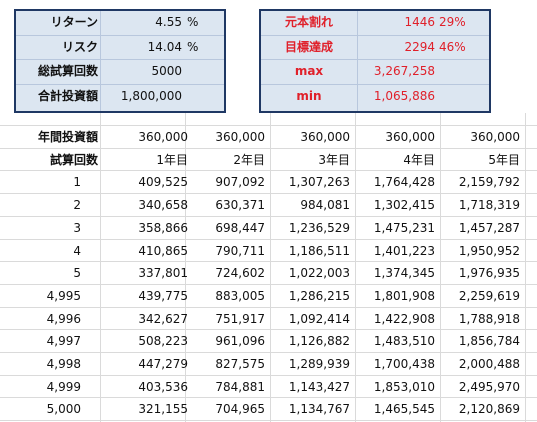  Describe the element at coordinates (404, 295) in the screenshot. I see `result-cell: 1,801,908` at that location.